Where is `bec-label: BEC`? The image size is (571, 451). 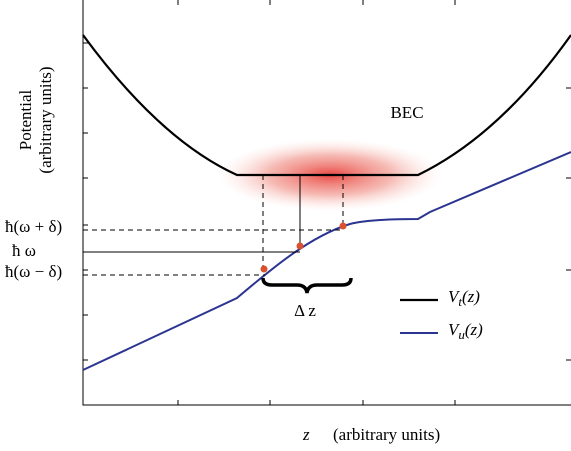 bec-label: BEC is located at coordinates (406, 112).